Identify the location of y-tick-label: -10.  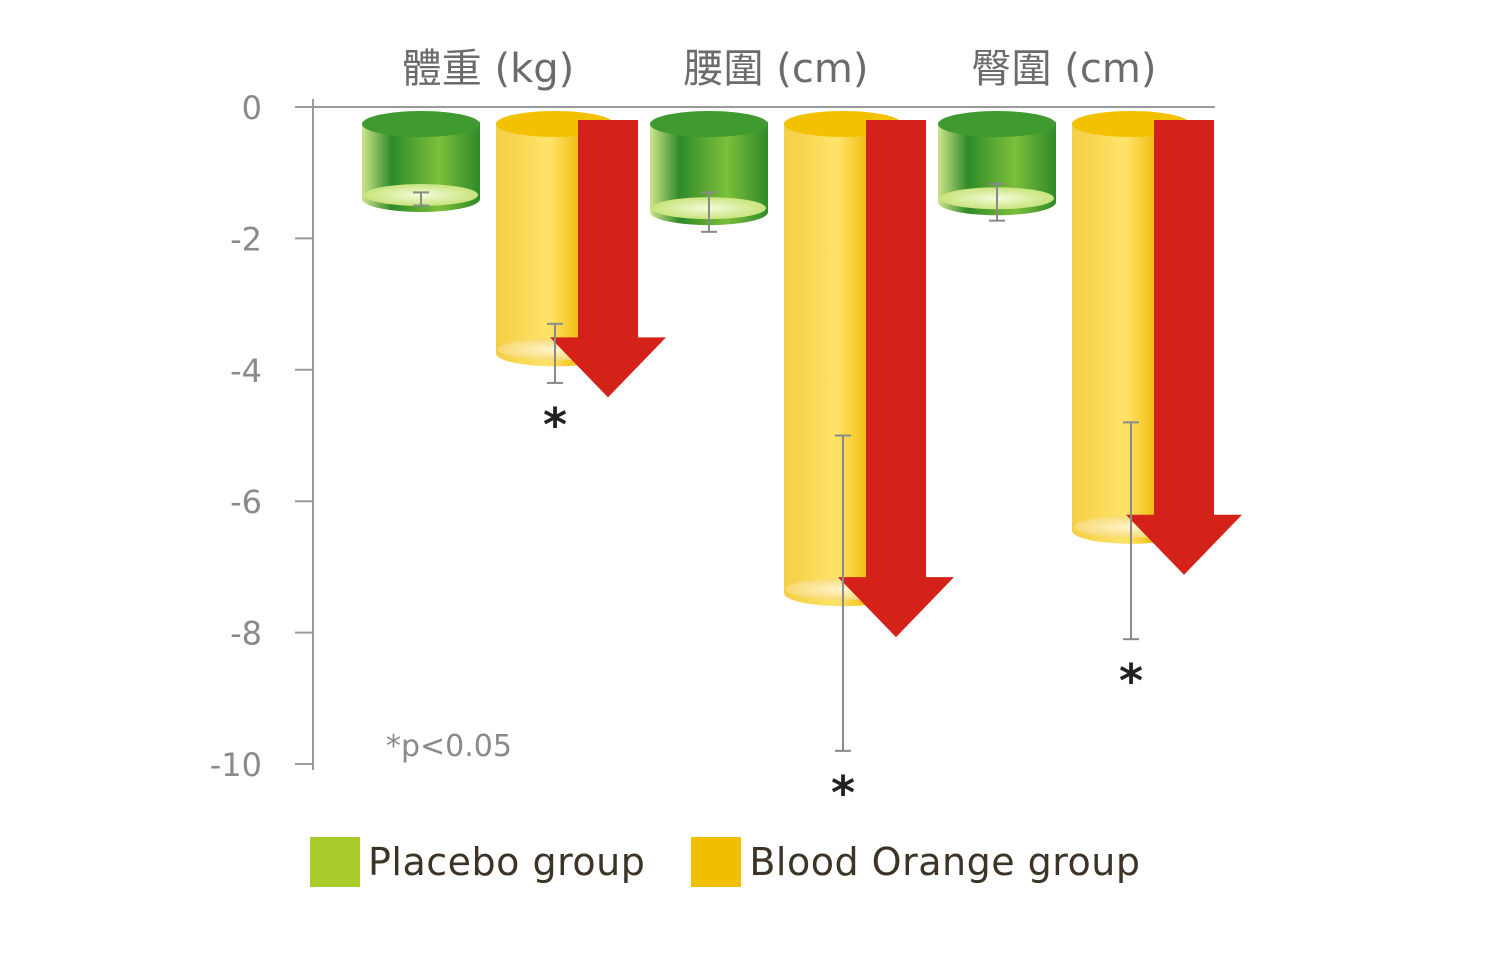
(236, 765).